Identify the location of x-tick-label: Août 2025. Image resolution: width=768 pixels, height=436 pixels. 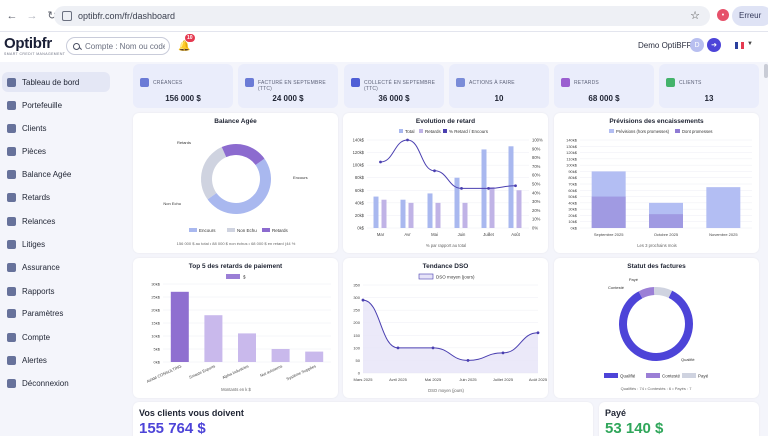
(538, 379).